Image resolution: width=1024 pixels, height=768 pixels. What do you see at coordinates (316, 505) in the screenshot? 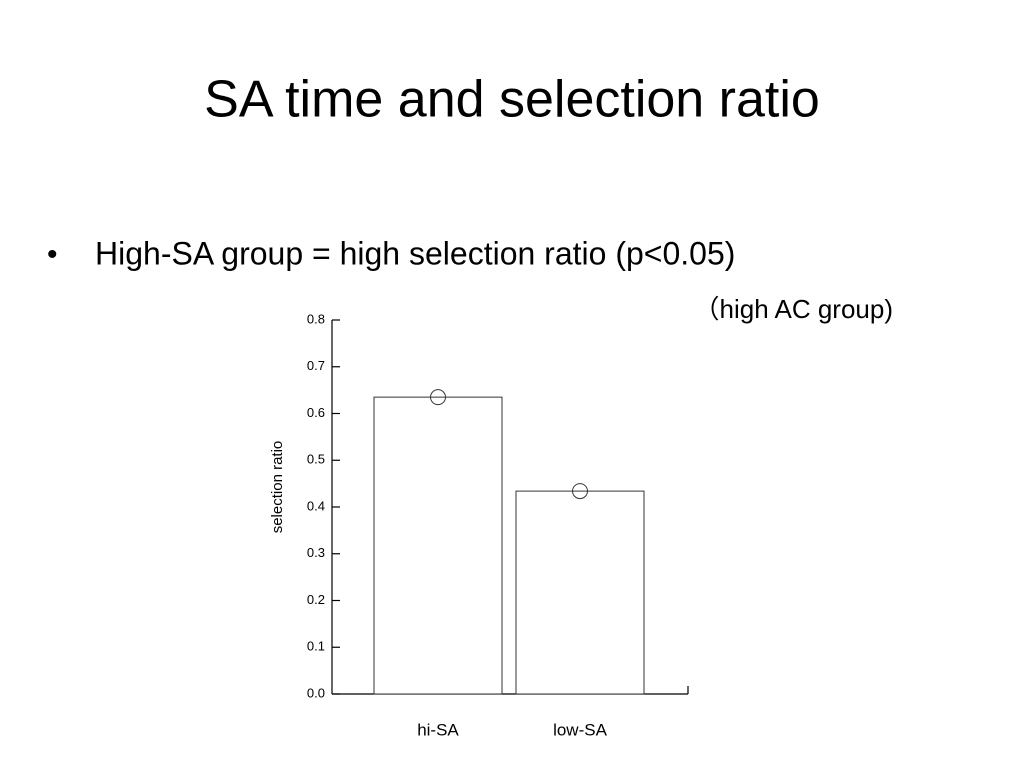
I see `y-tick-label: 0.4` at bounding box center [316, 505].